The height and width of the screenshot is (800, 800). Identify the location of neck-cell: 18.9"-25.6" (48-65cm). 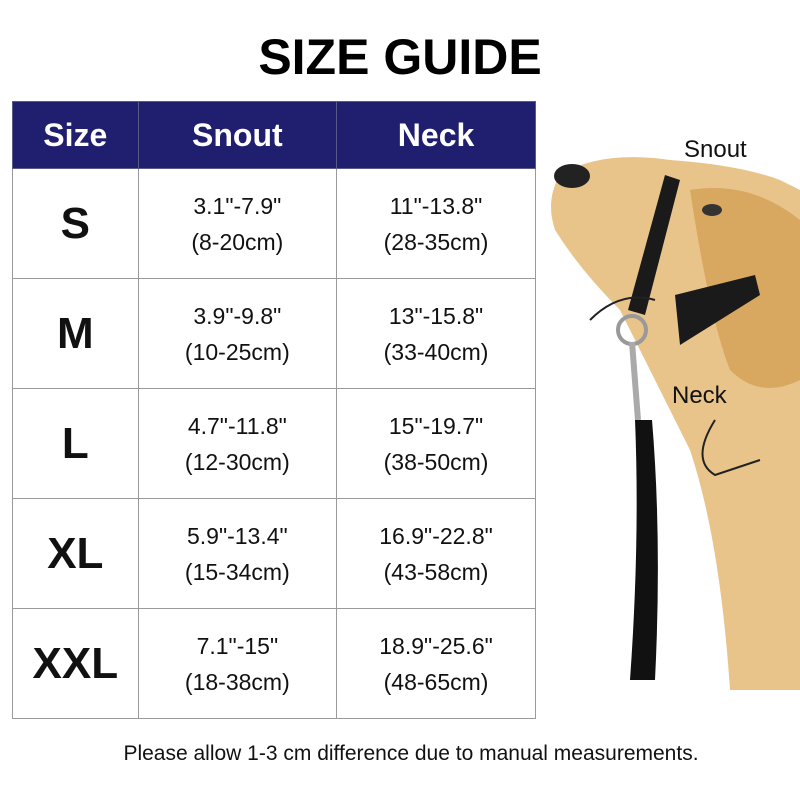
(436, 663).